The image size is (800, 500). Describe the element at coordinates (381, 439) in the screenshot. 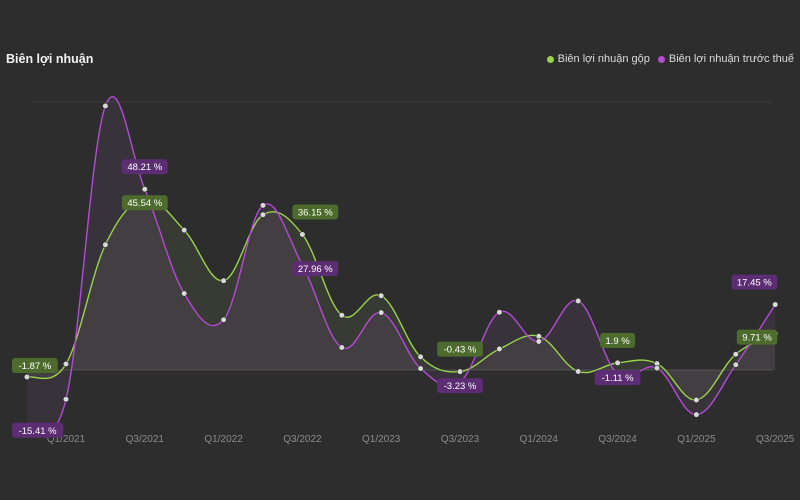

I see `x-tick-label: Q1/2023` at that location.